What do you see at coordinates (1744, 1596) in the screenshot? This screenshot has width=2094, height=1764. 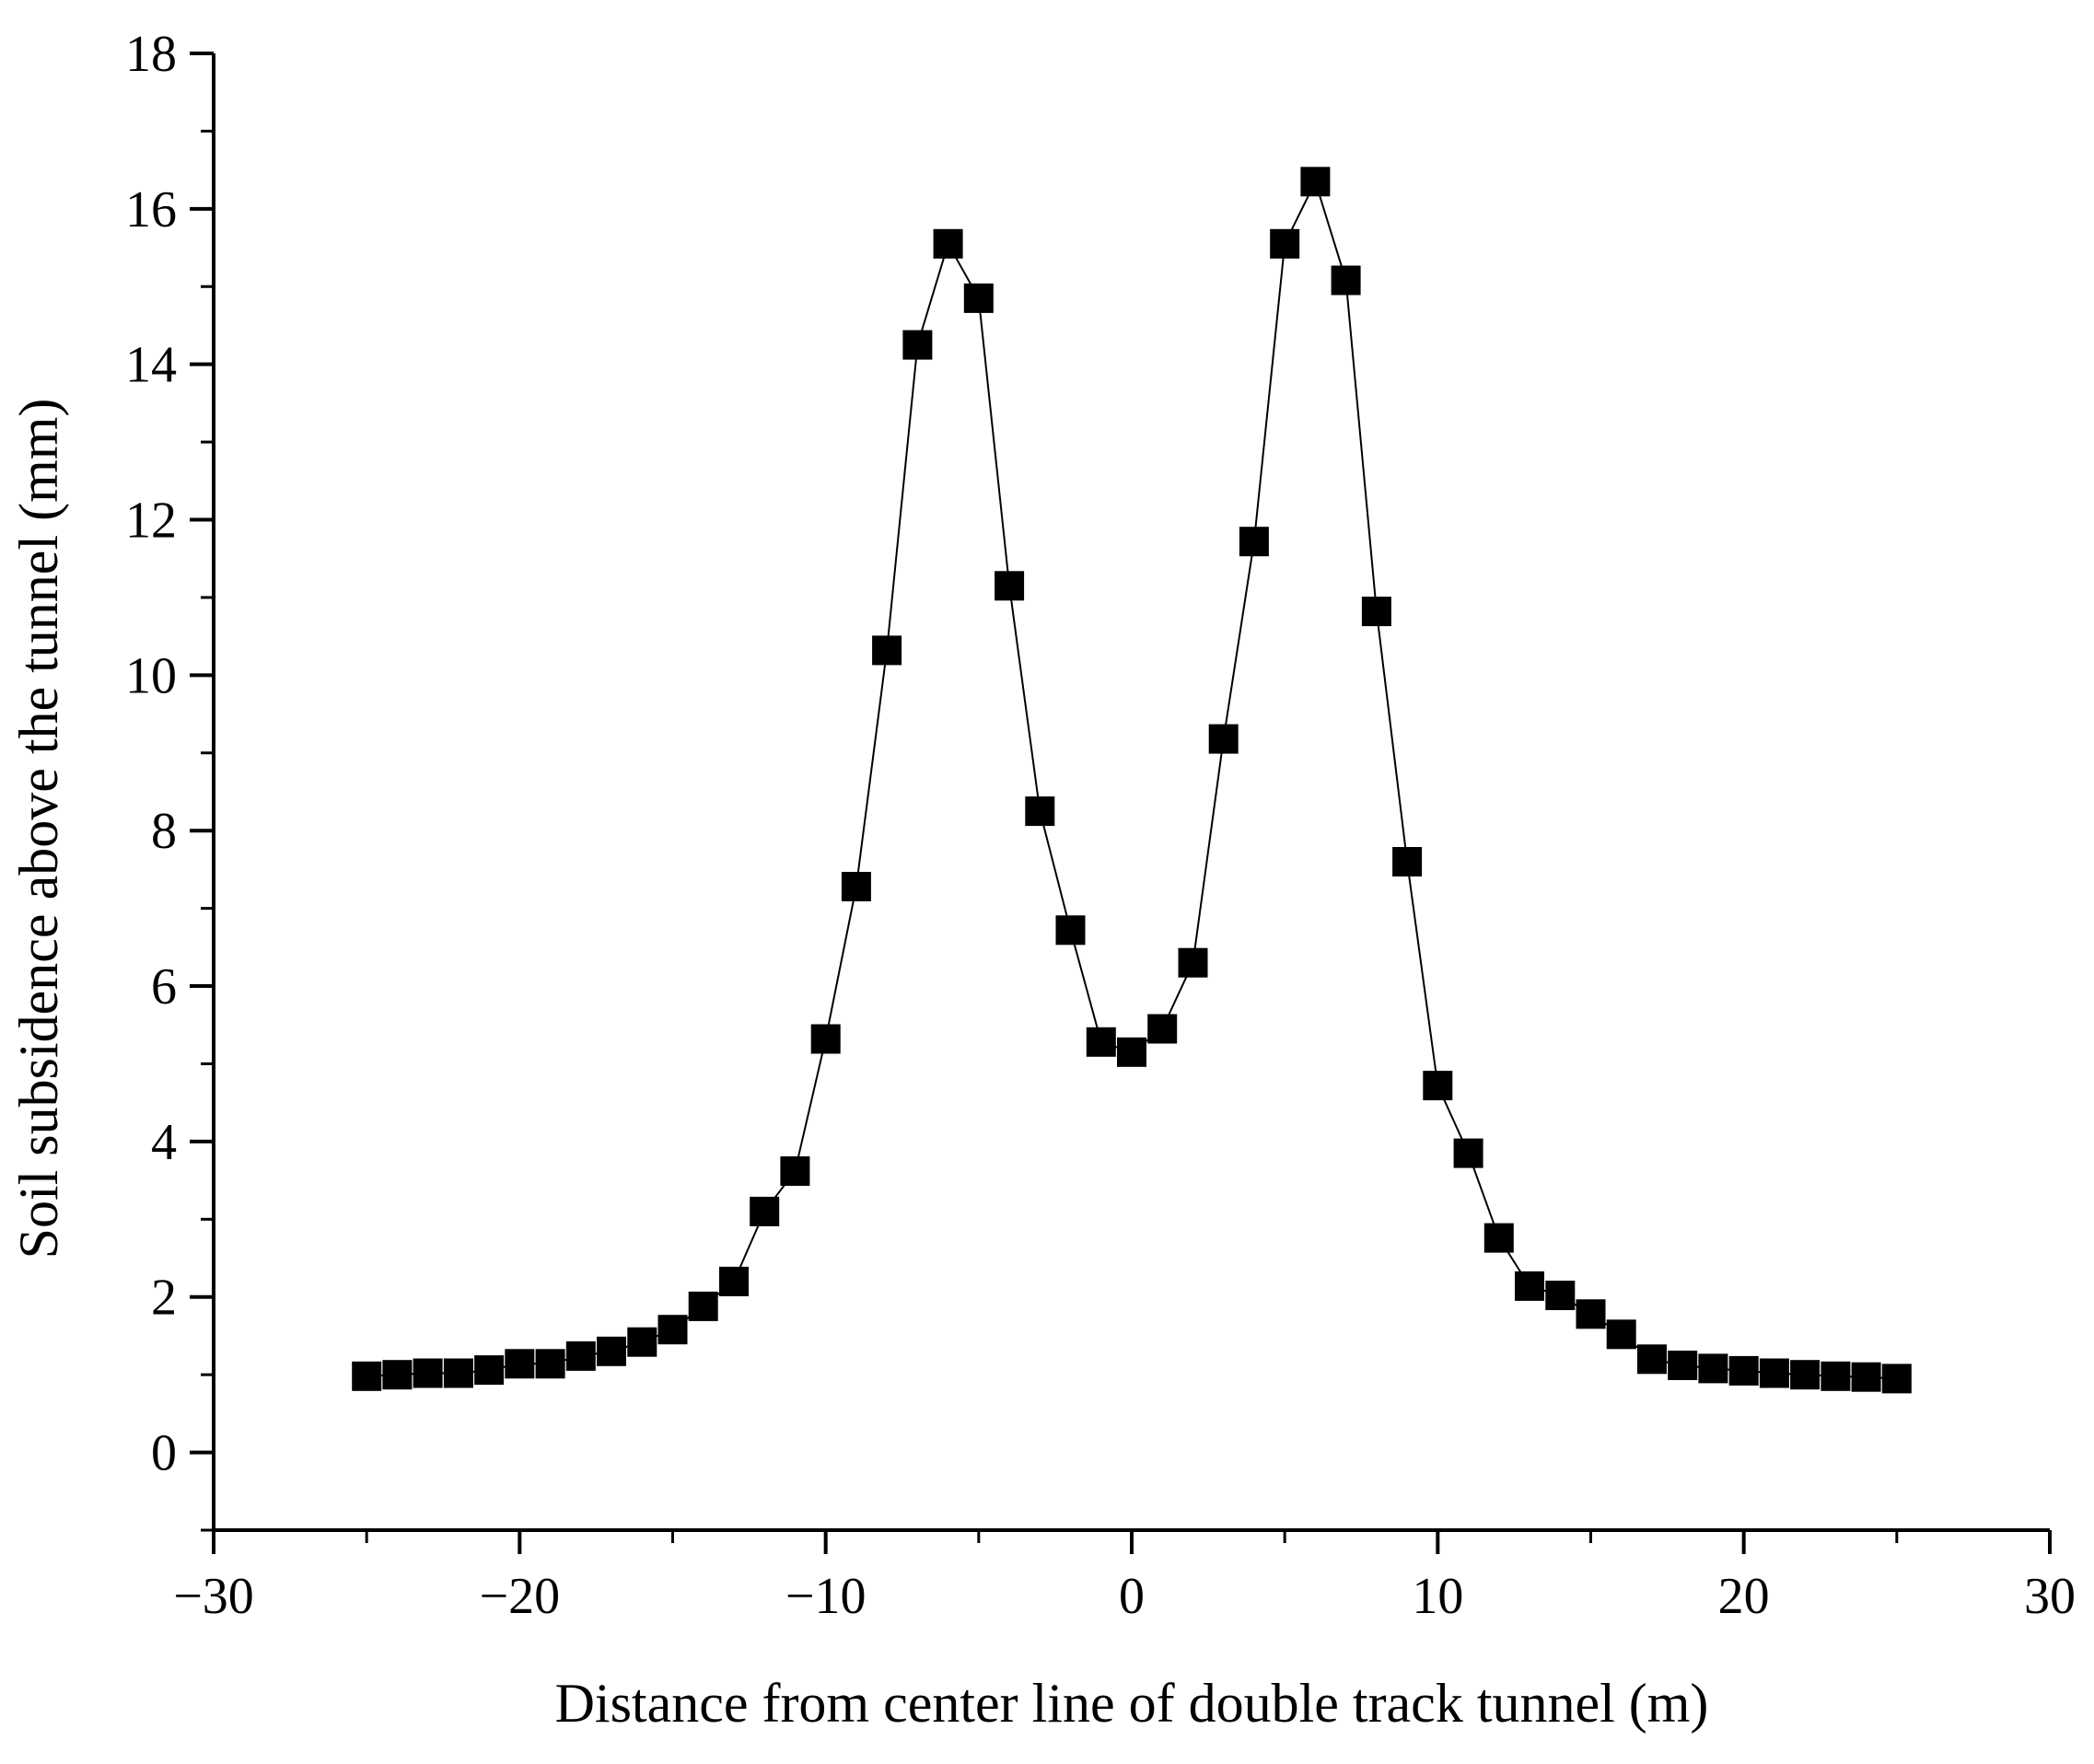 I see `x-tick-label: 20` at bounding box center [1744, 1596].